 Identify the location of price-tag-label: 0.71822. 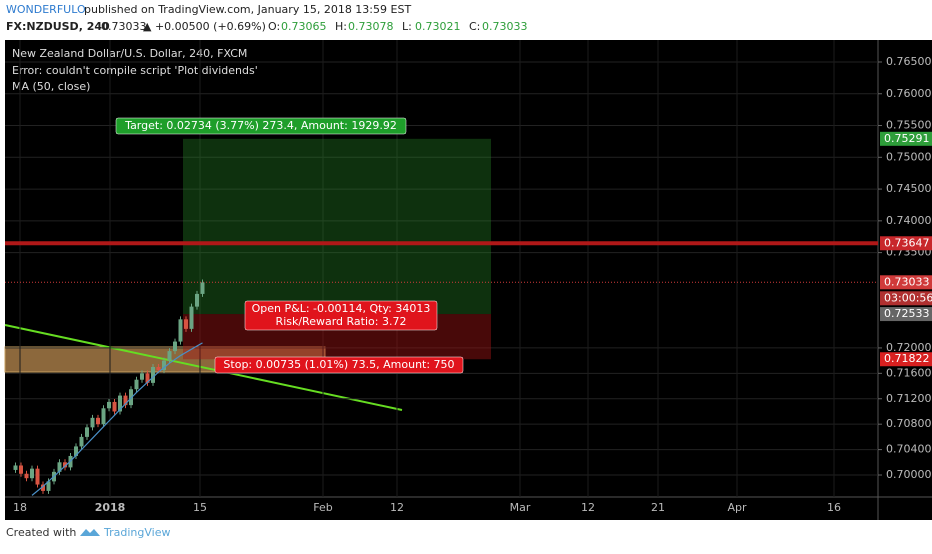
(907, 358).